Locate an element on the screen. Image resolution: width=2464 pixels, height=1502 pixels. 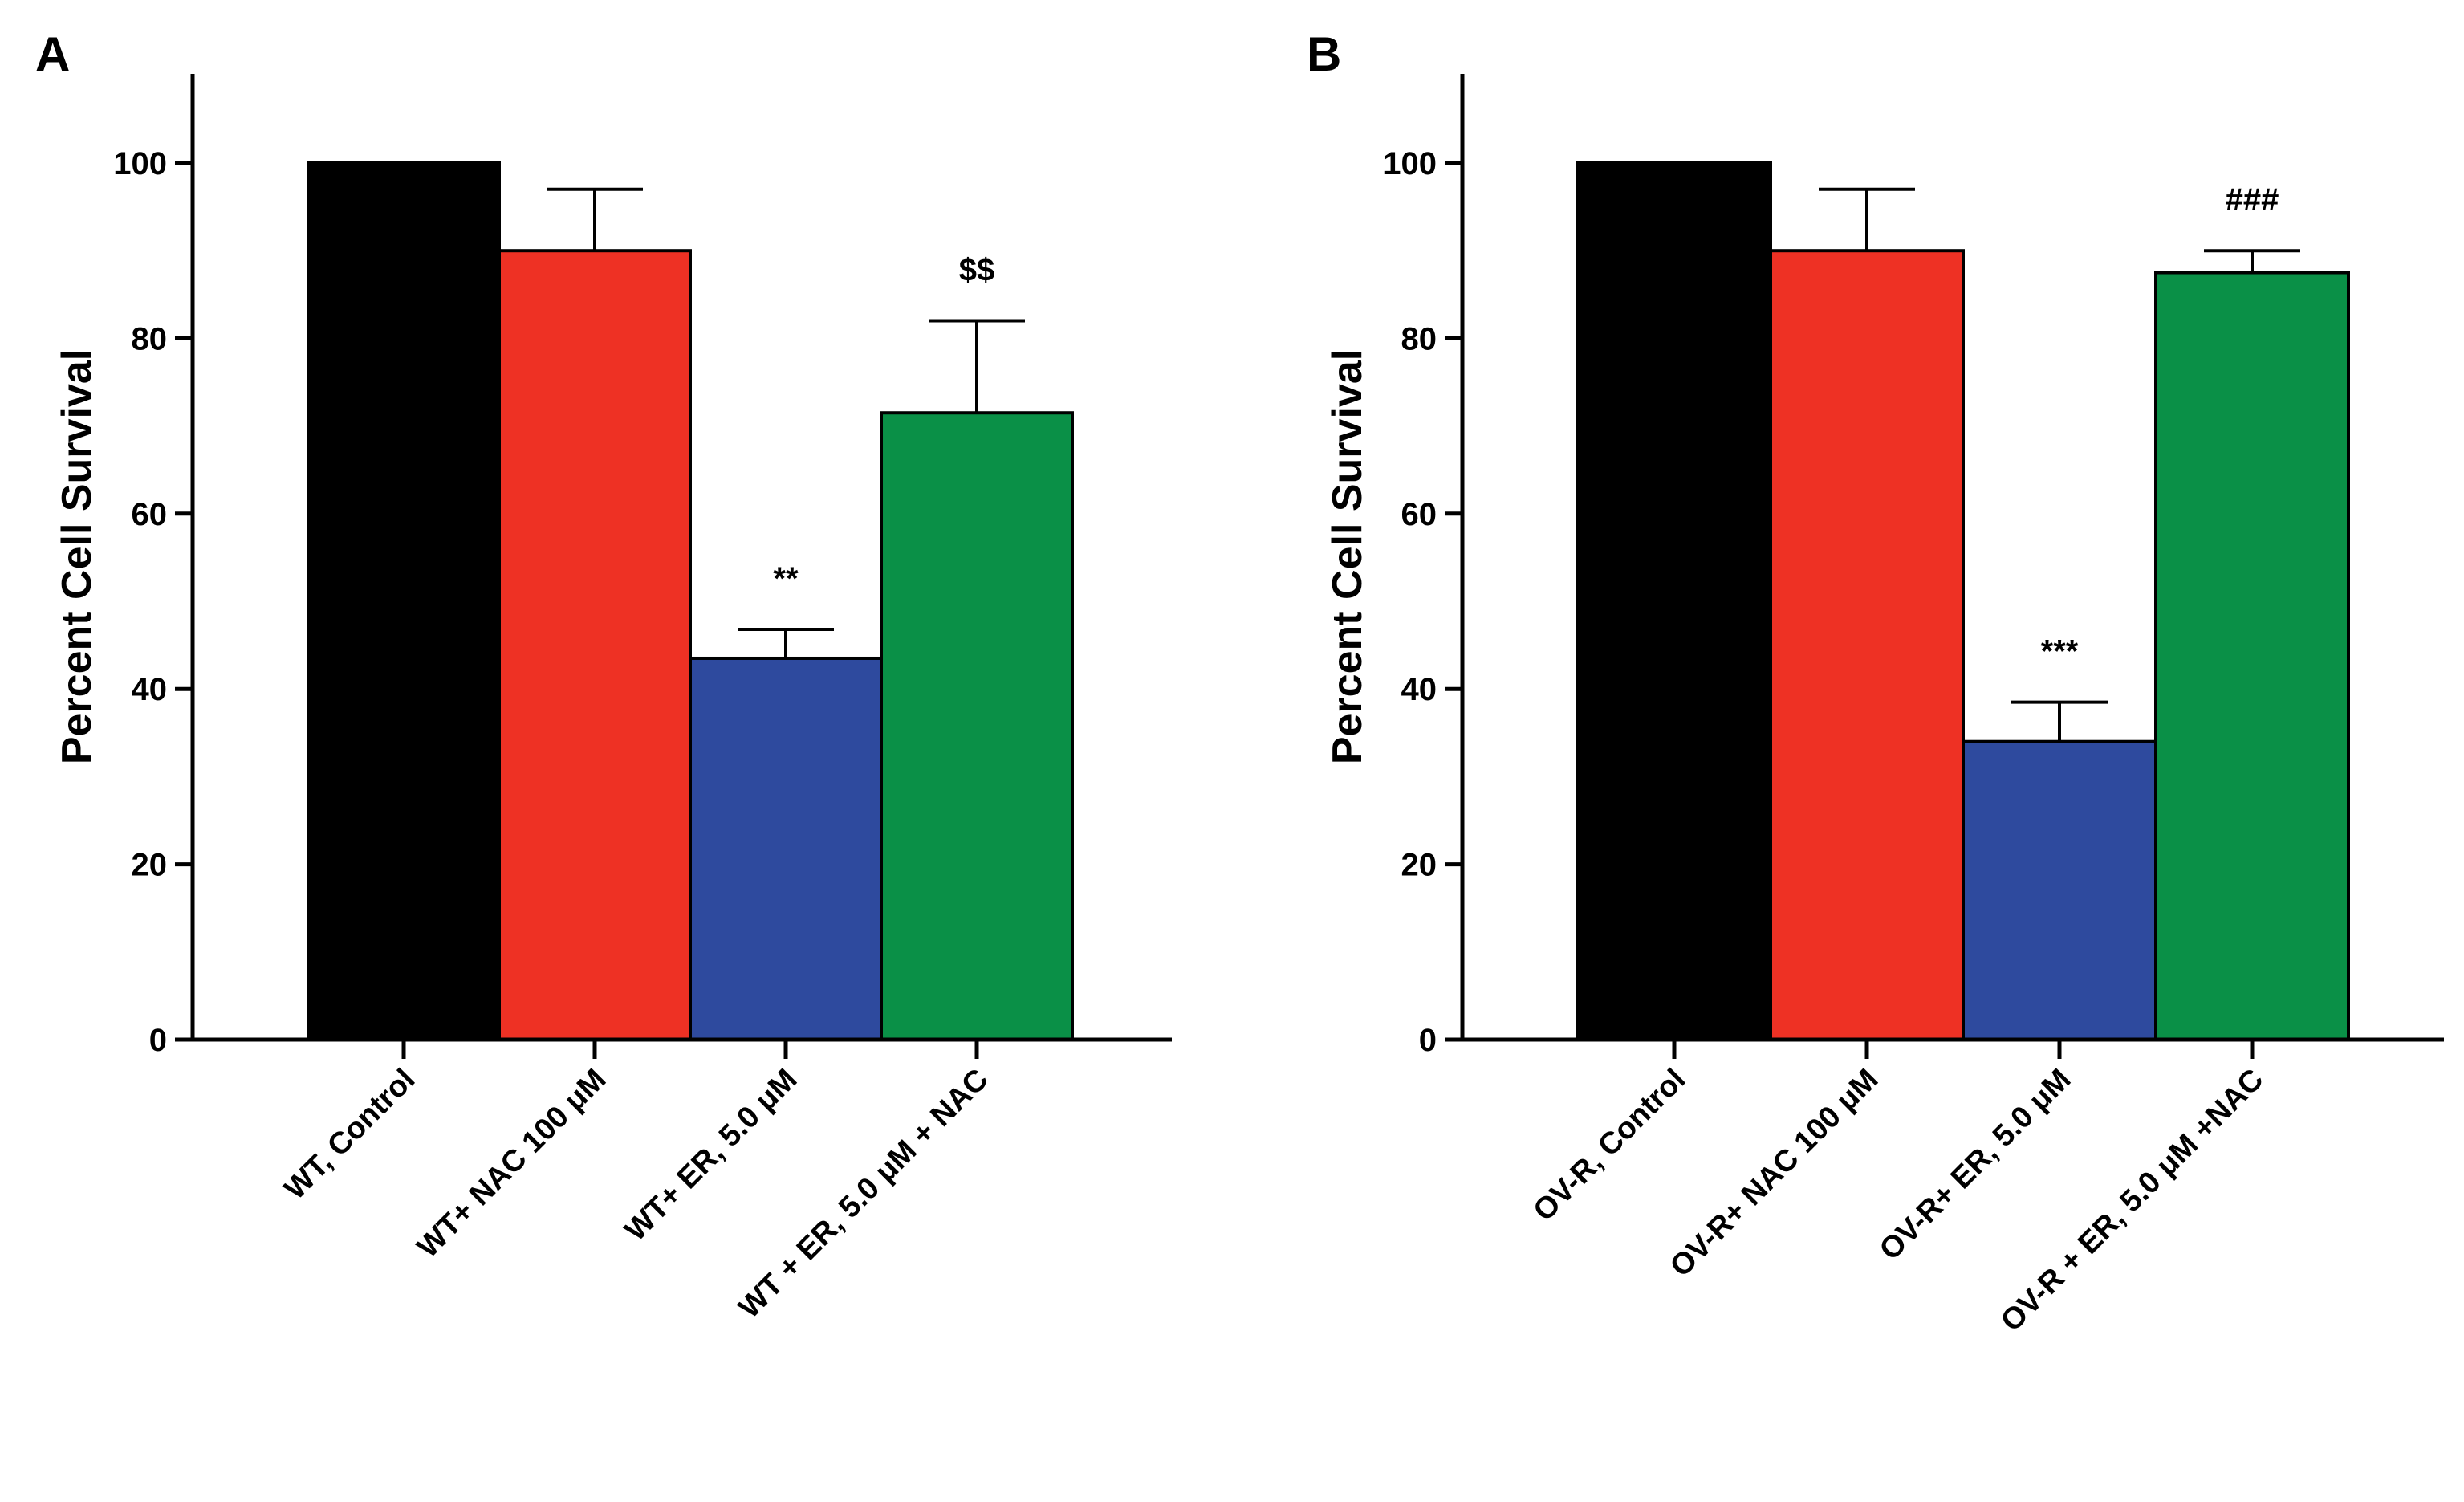
significance-label-3: ** is located at coordinates (786, 578).